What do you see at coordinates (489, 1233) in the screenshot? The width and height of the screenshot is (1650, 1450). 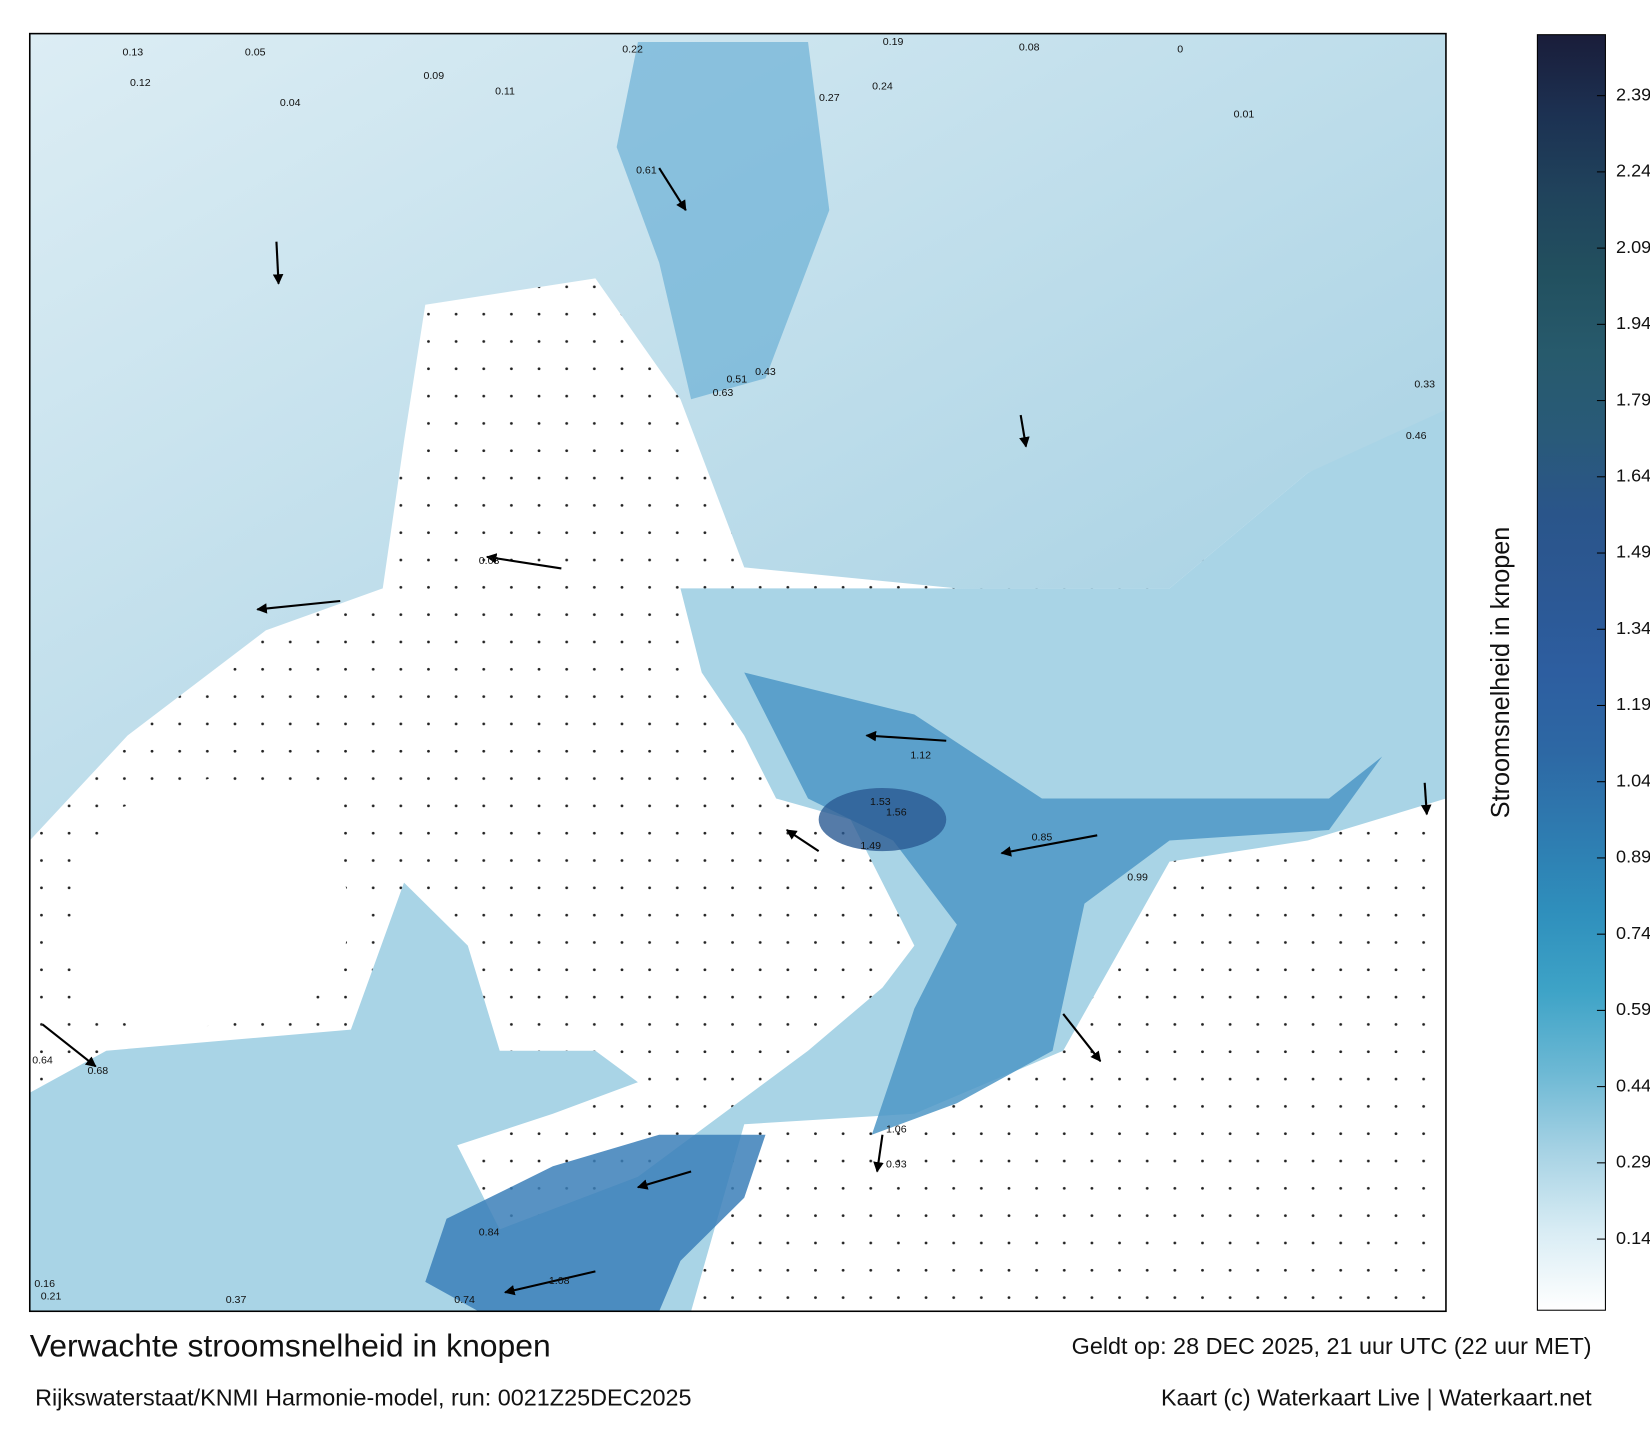 I see `speed-label: 0.84` at bounding box center [489, 1233].